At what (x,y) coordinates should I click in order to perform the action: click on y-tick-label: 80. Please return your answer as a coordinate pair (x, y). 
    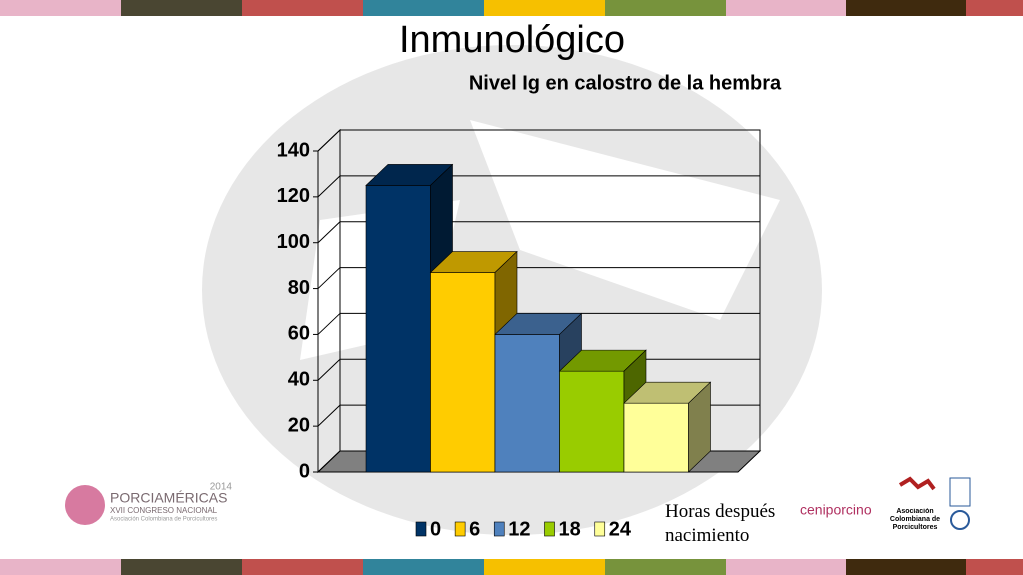
    Looking at the image, I should click on (299, 288).